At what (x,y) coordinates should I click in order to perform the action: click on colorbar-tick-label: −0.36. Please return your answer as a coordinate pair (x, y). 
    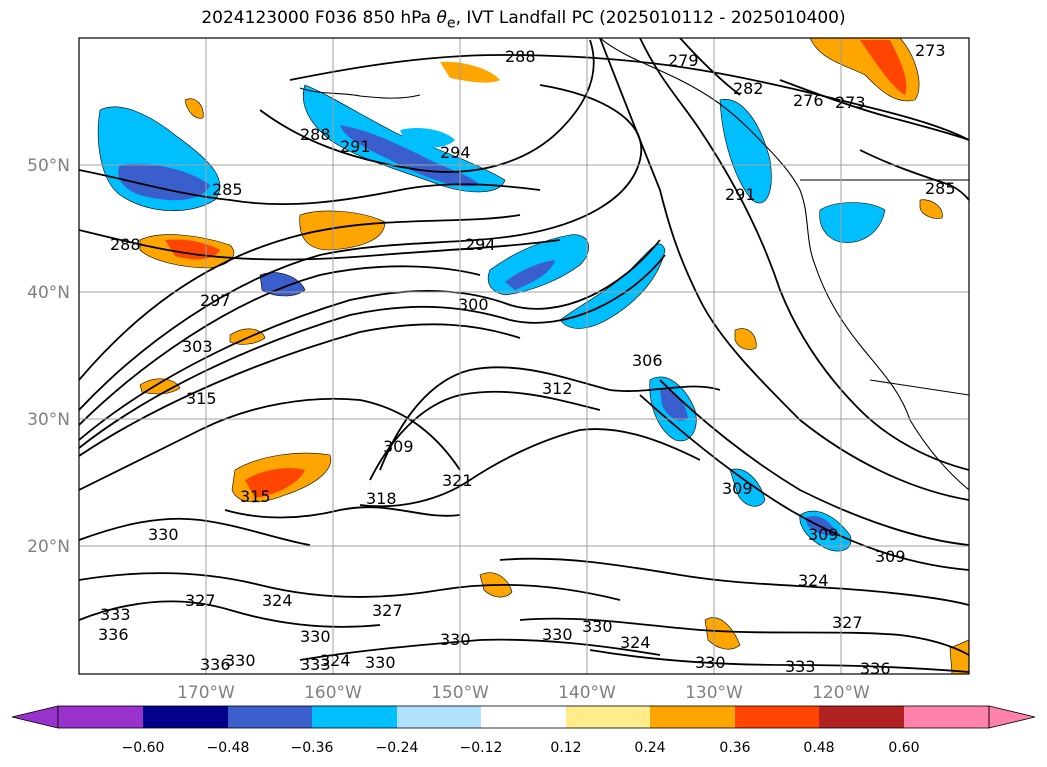
    Looking at the image, I should click on (312, 748).